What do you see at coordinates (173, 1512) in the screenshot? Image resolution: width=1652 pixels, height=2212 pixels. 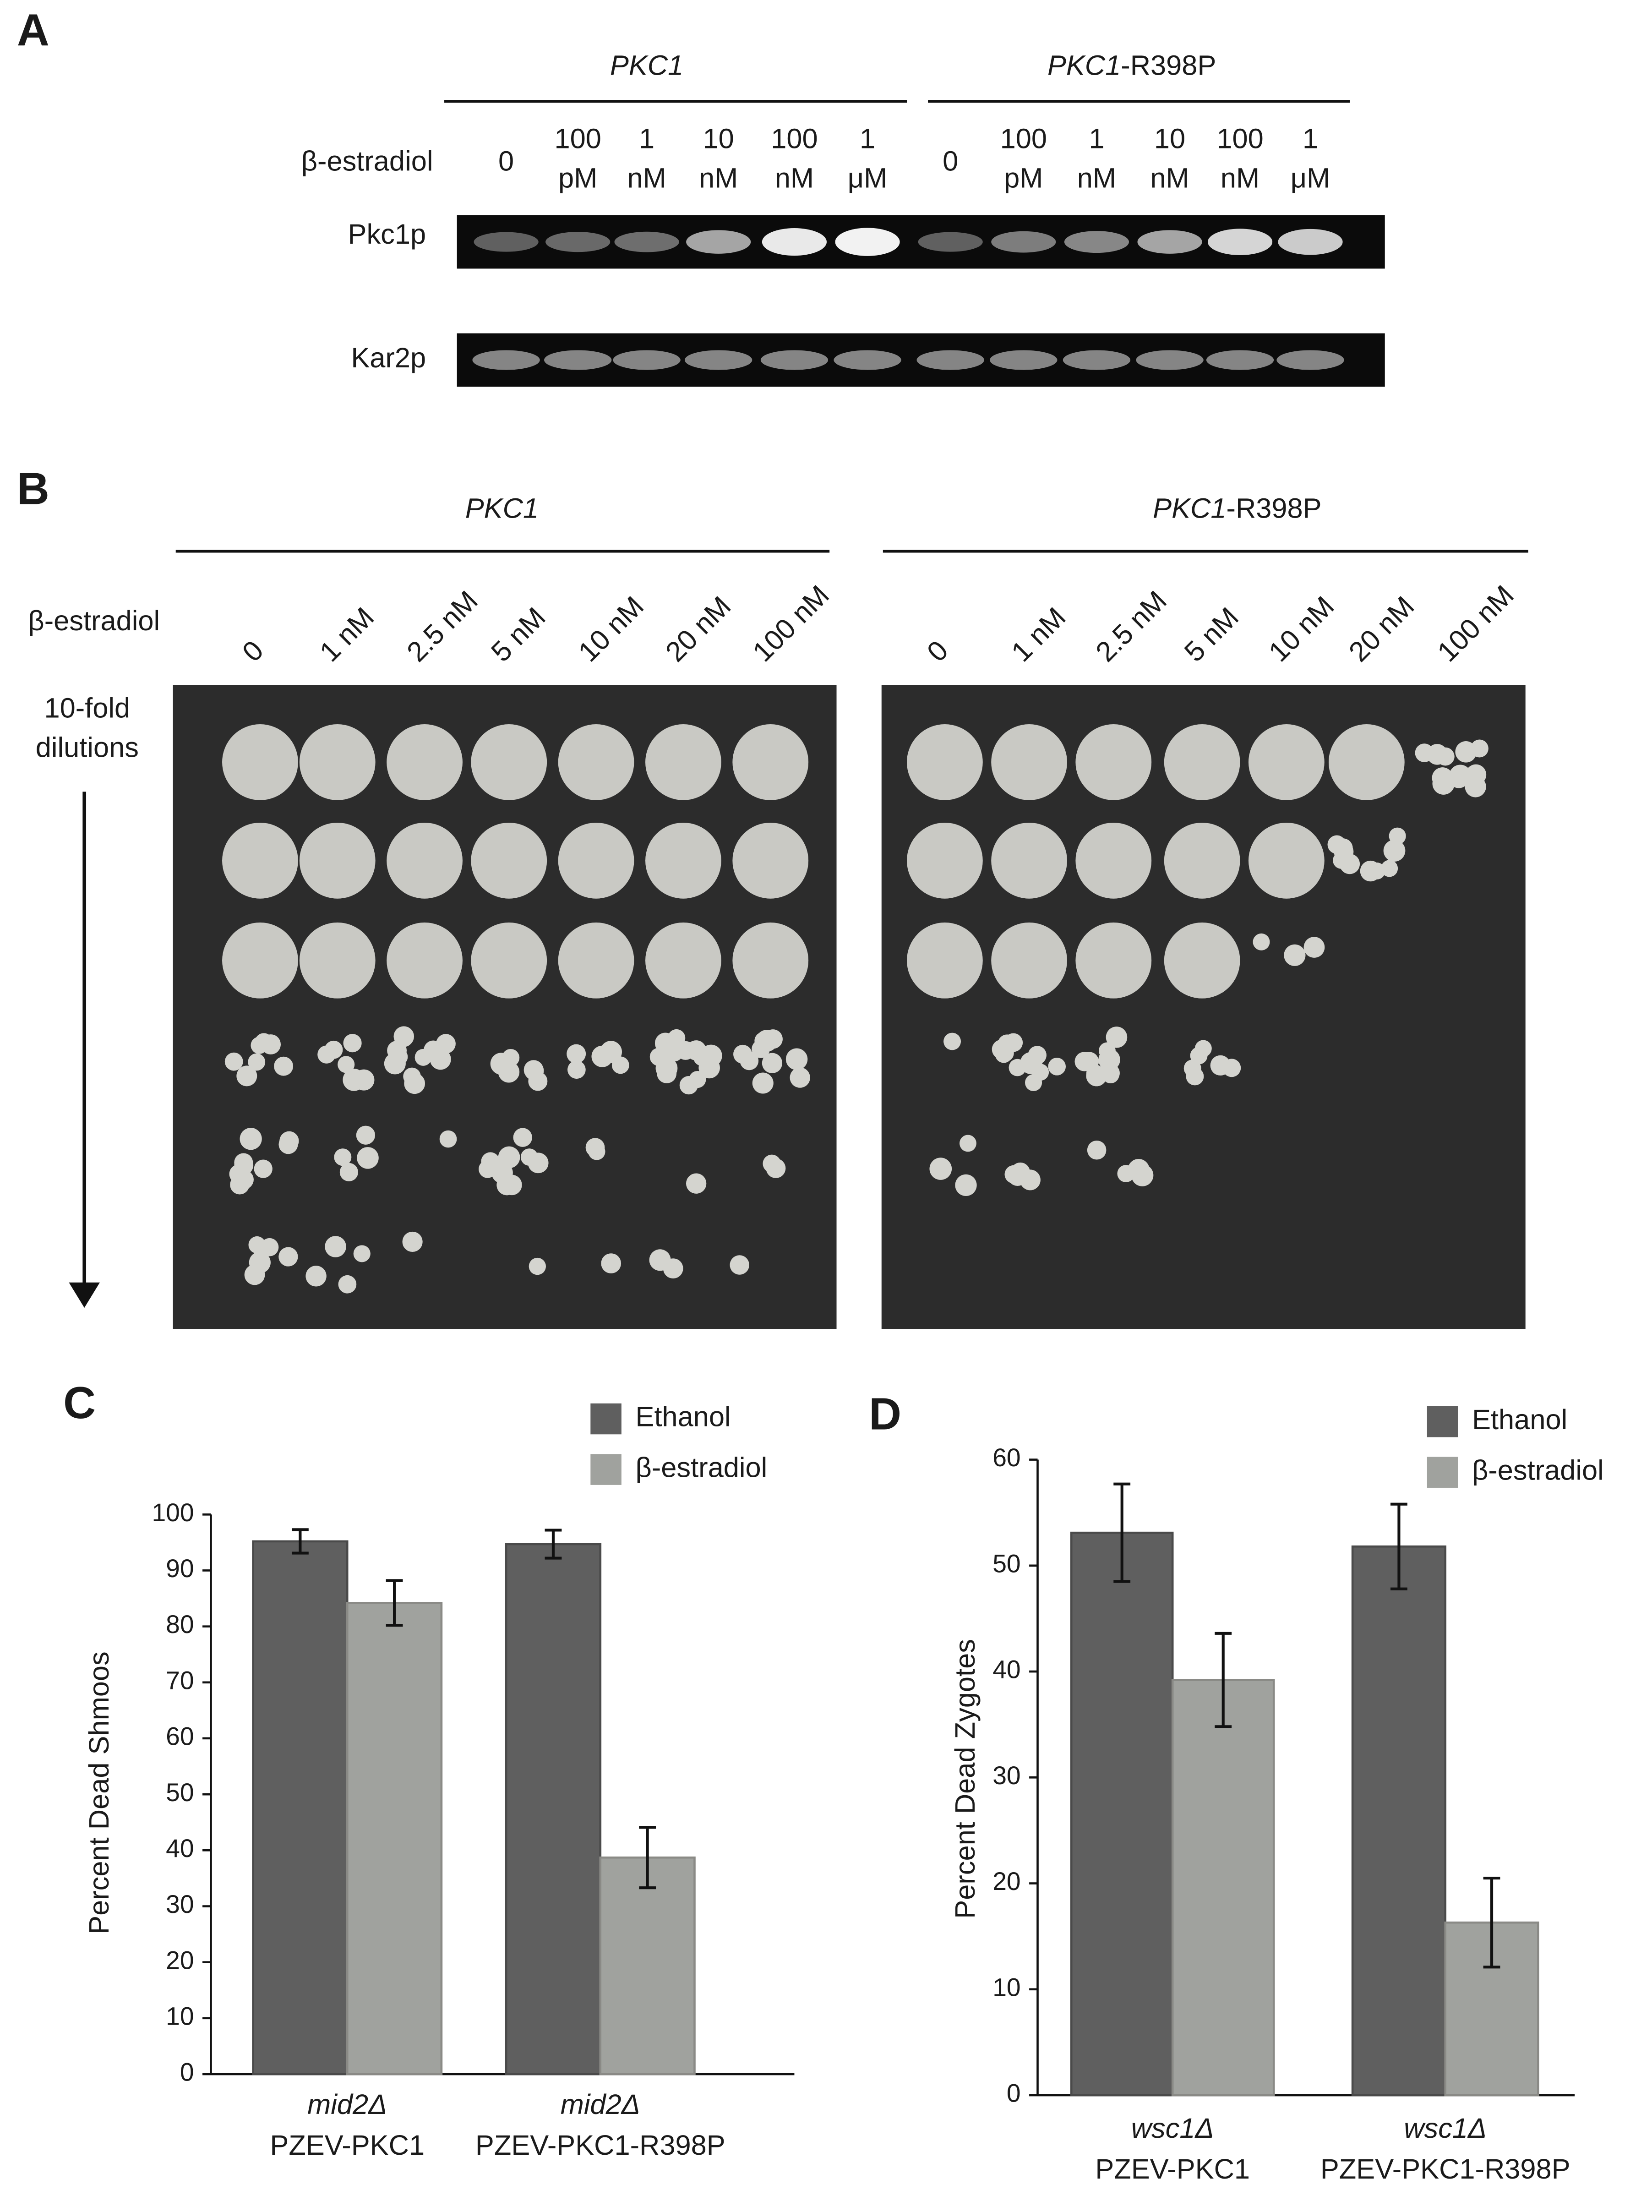 I see `y-tick-label: 100` at bounding box center [173, 1512].